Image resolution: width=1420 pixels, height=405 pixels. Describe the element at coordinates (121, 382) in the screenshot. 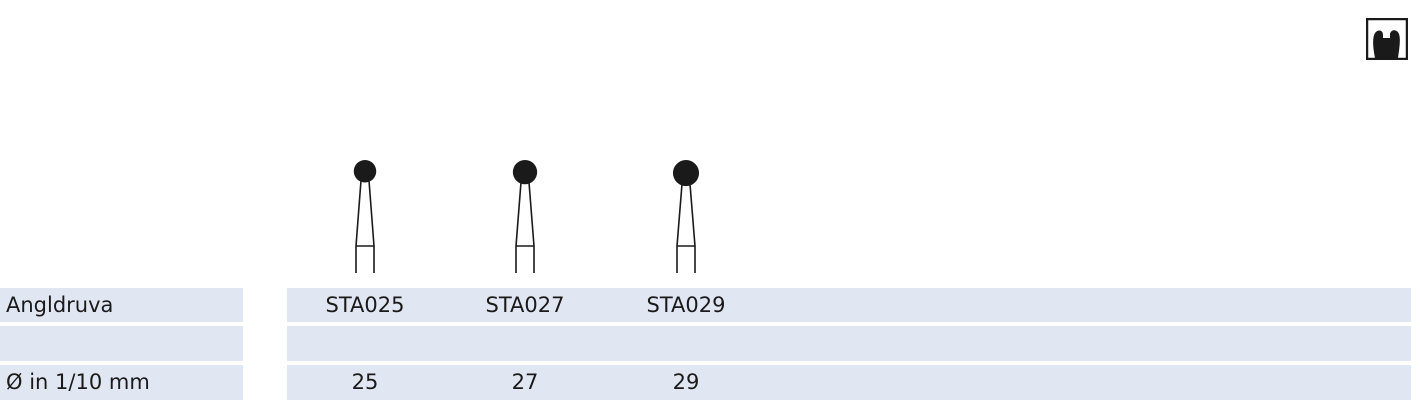

I see `row-label-diameter: Ø in 1/10 mm` at that location.